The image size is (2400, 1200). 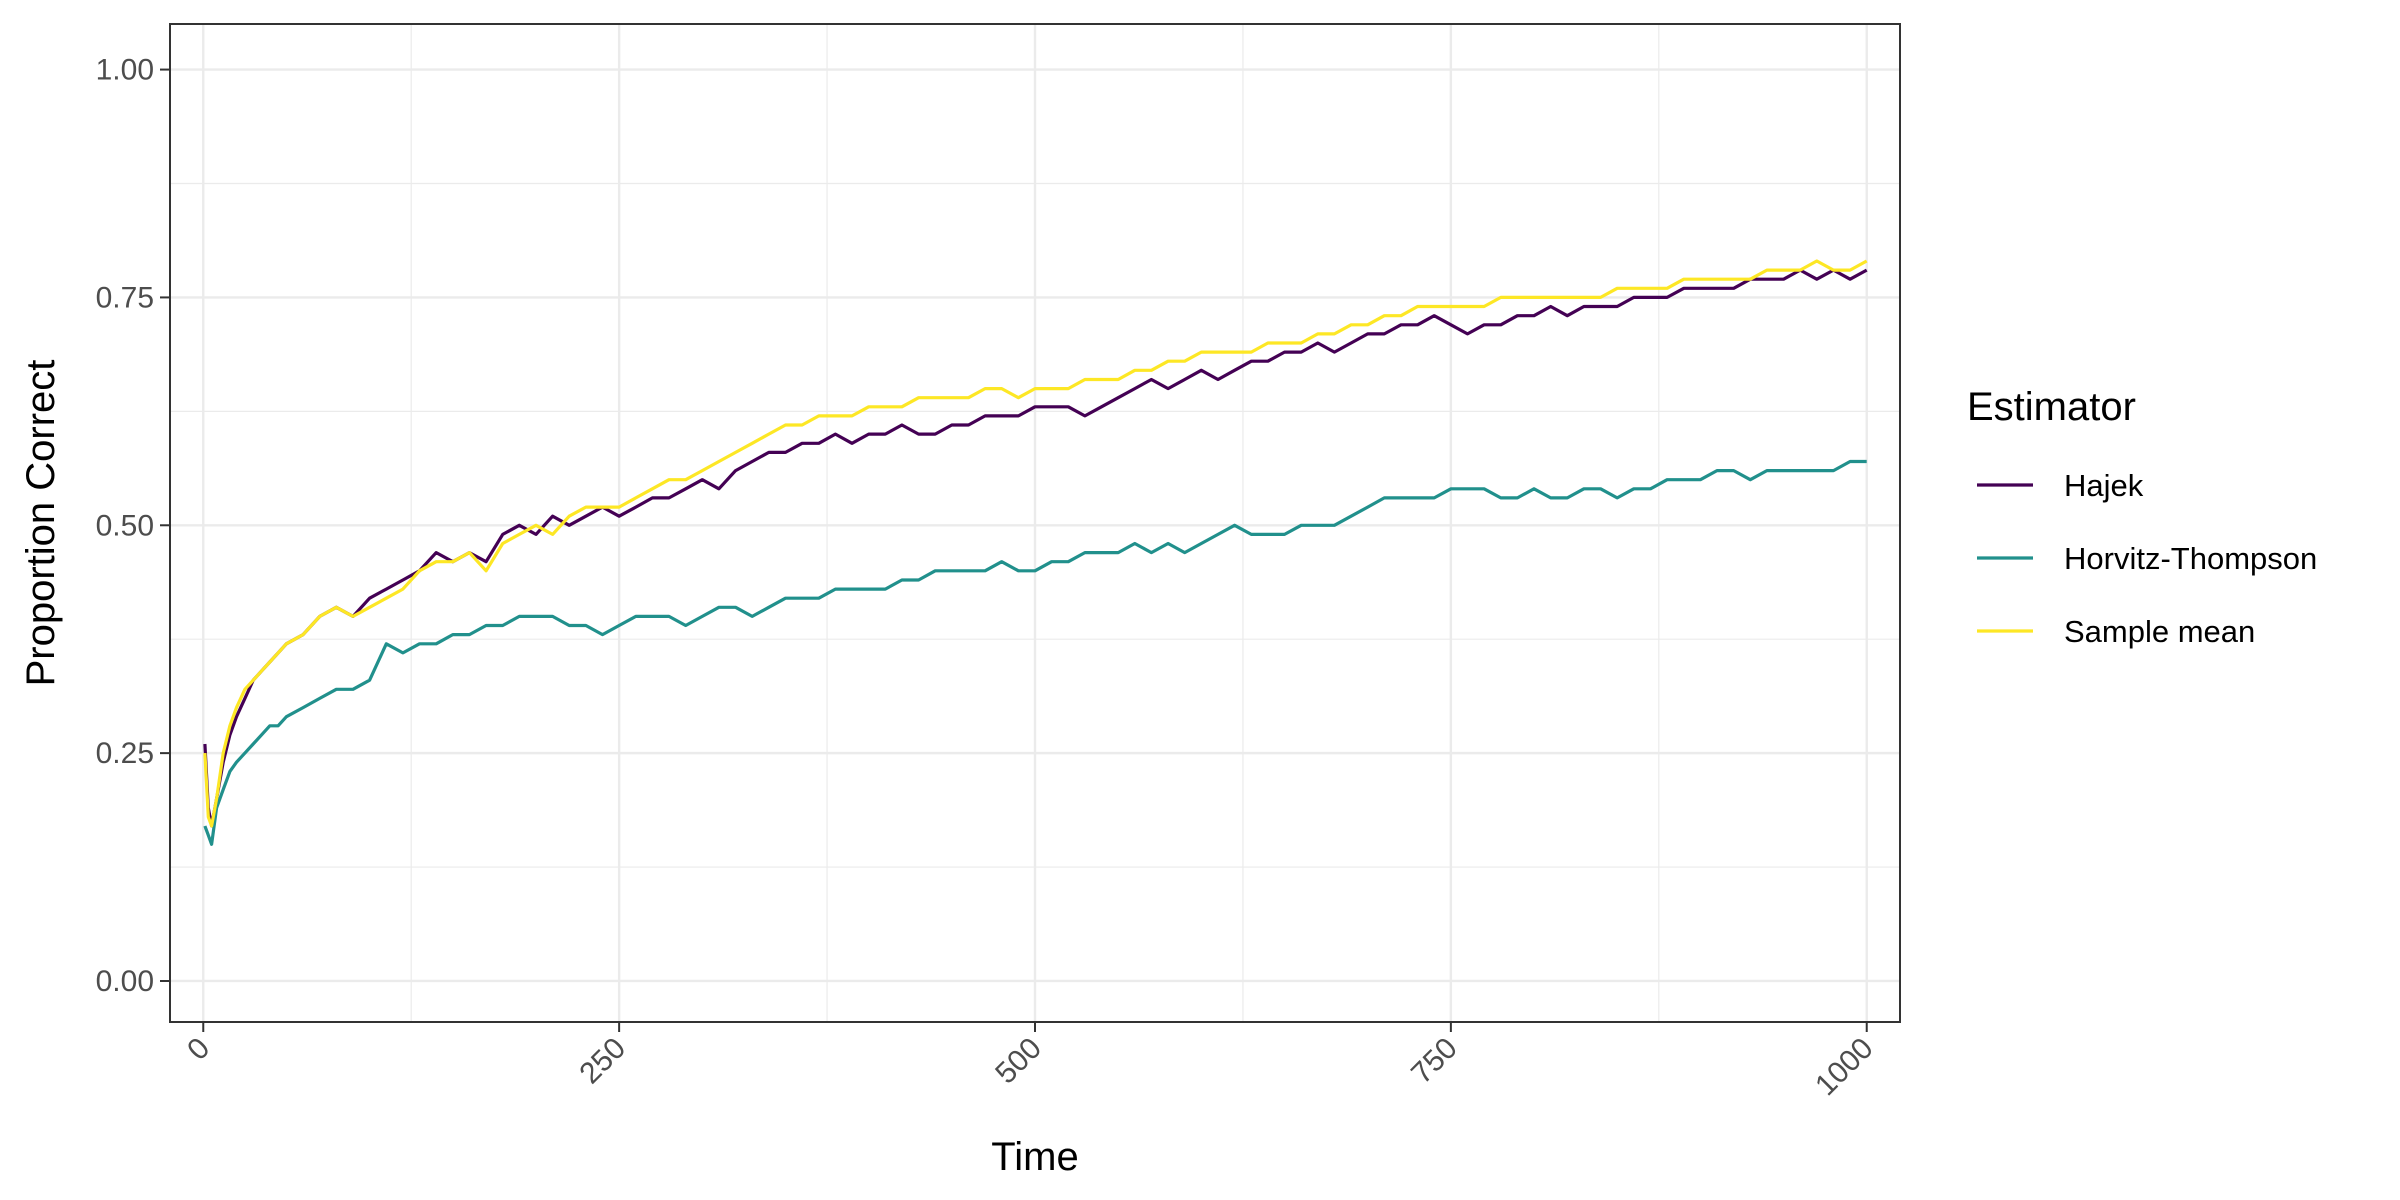 I want to click on y-tick-label: 0.25, so click(x=125, y=753).